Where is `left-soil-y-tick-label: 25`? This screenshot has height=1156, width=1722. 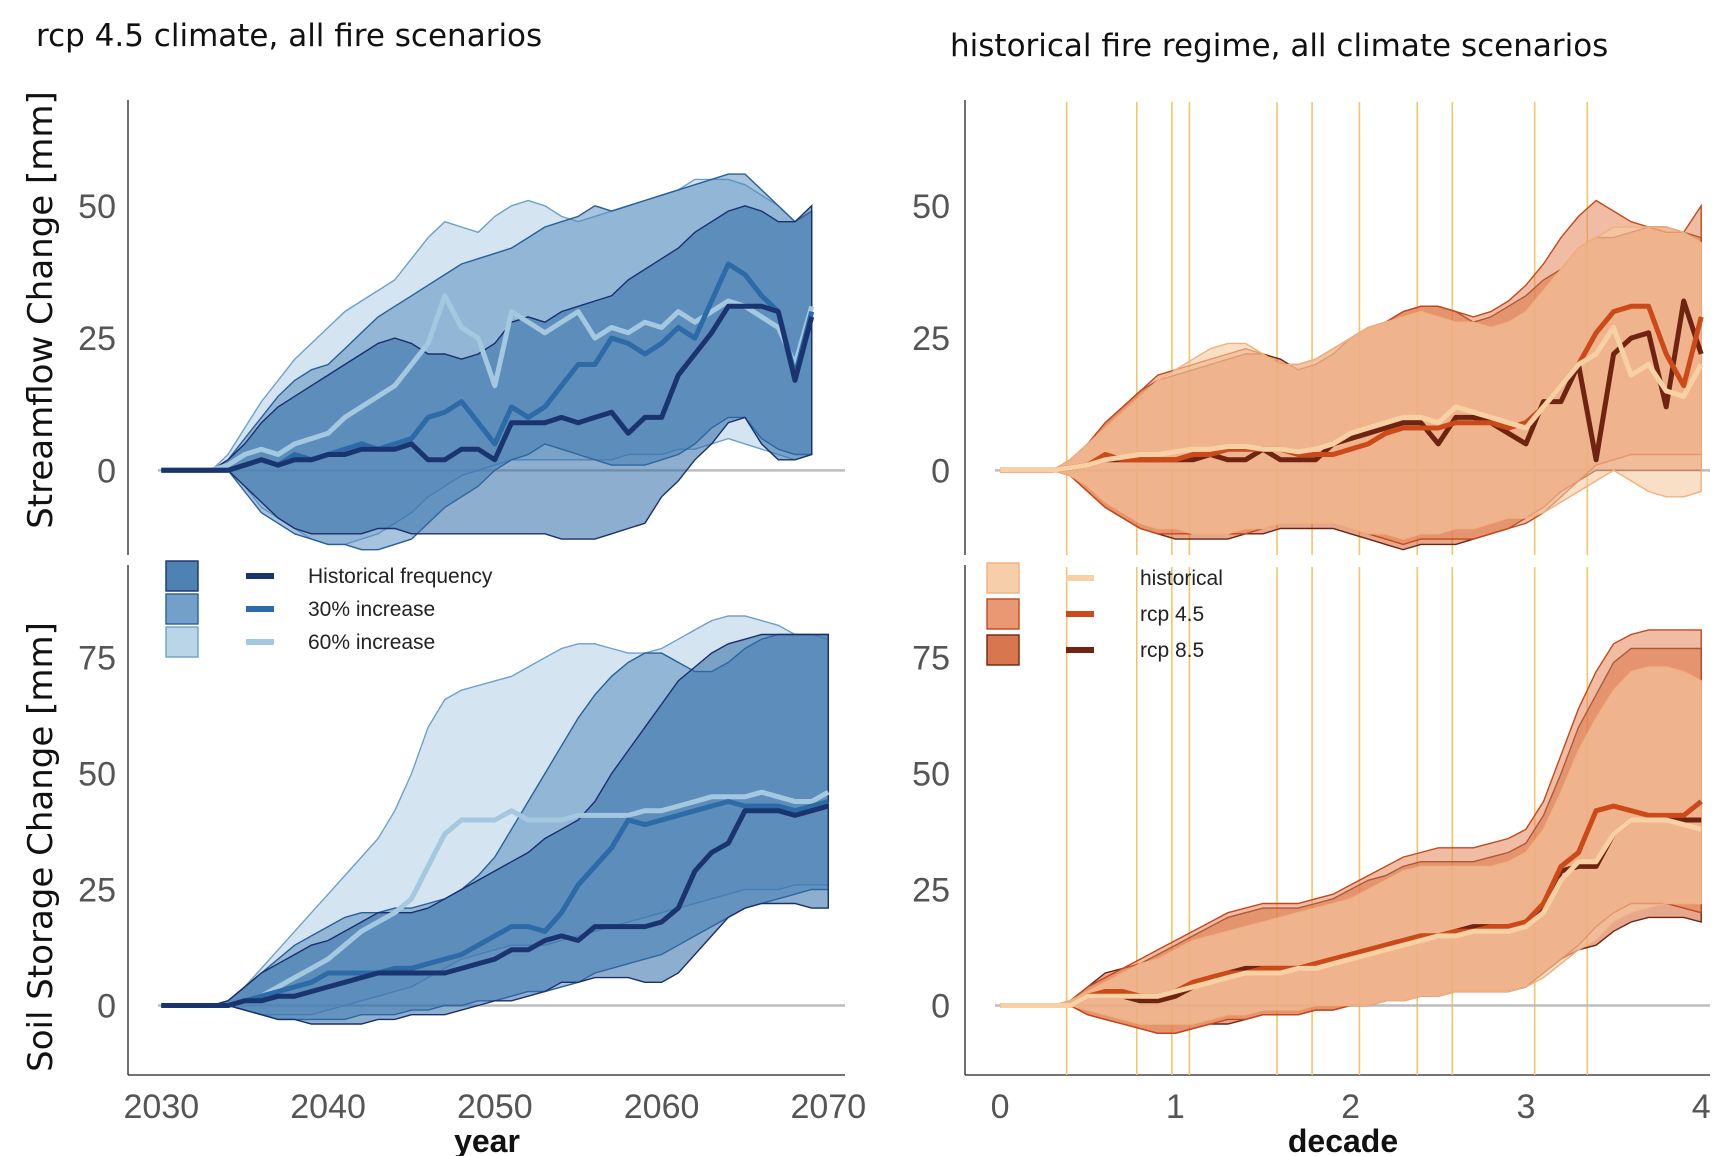 left-soil-y-tick-label: 25 is located at coordinates (97, 891).